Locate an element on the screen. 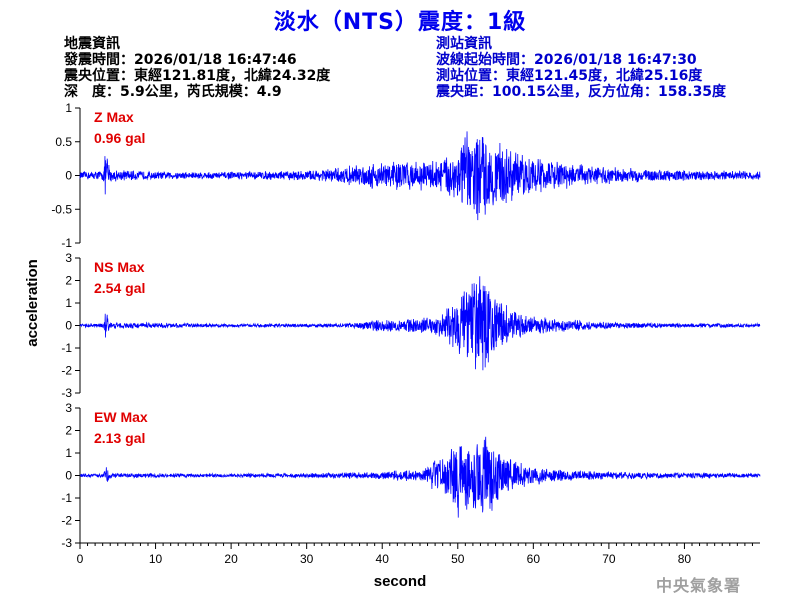 This screenshot has width=800, height=600. depth-magnitude: 深 度：5.9公里，芮氏規模：4.9 is located at coordinates (173, 92).